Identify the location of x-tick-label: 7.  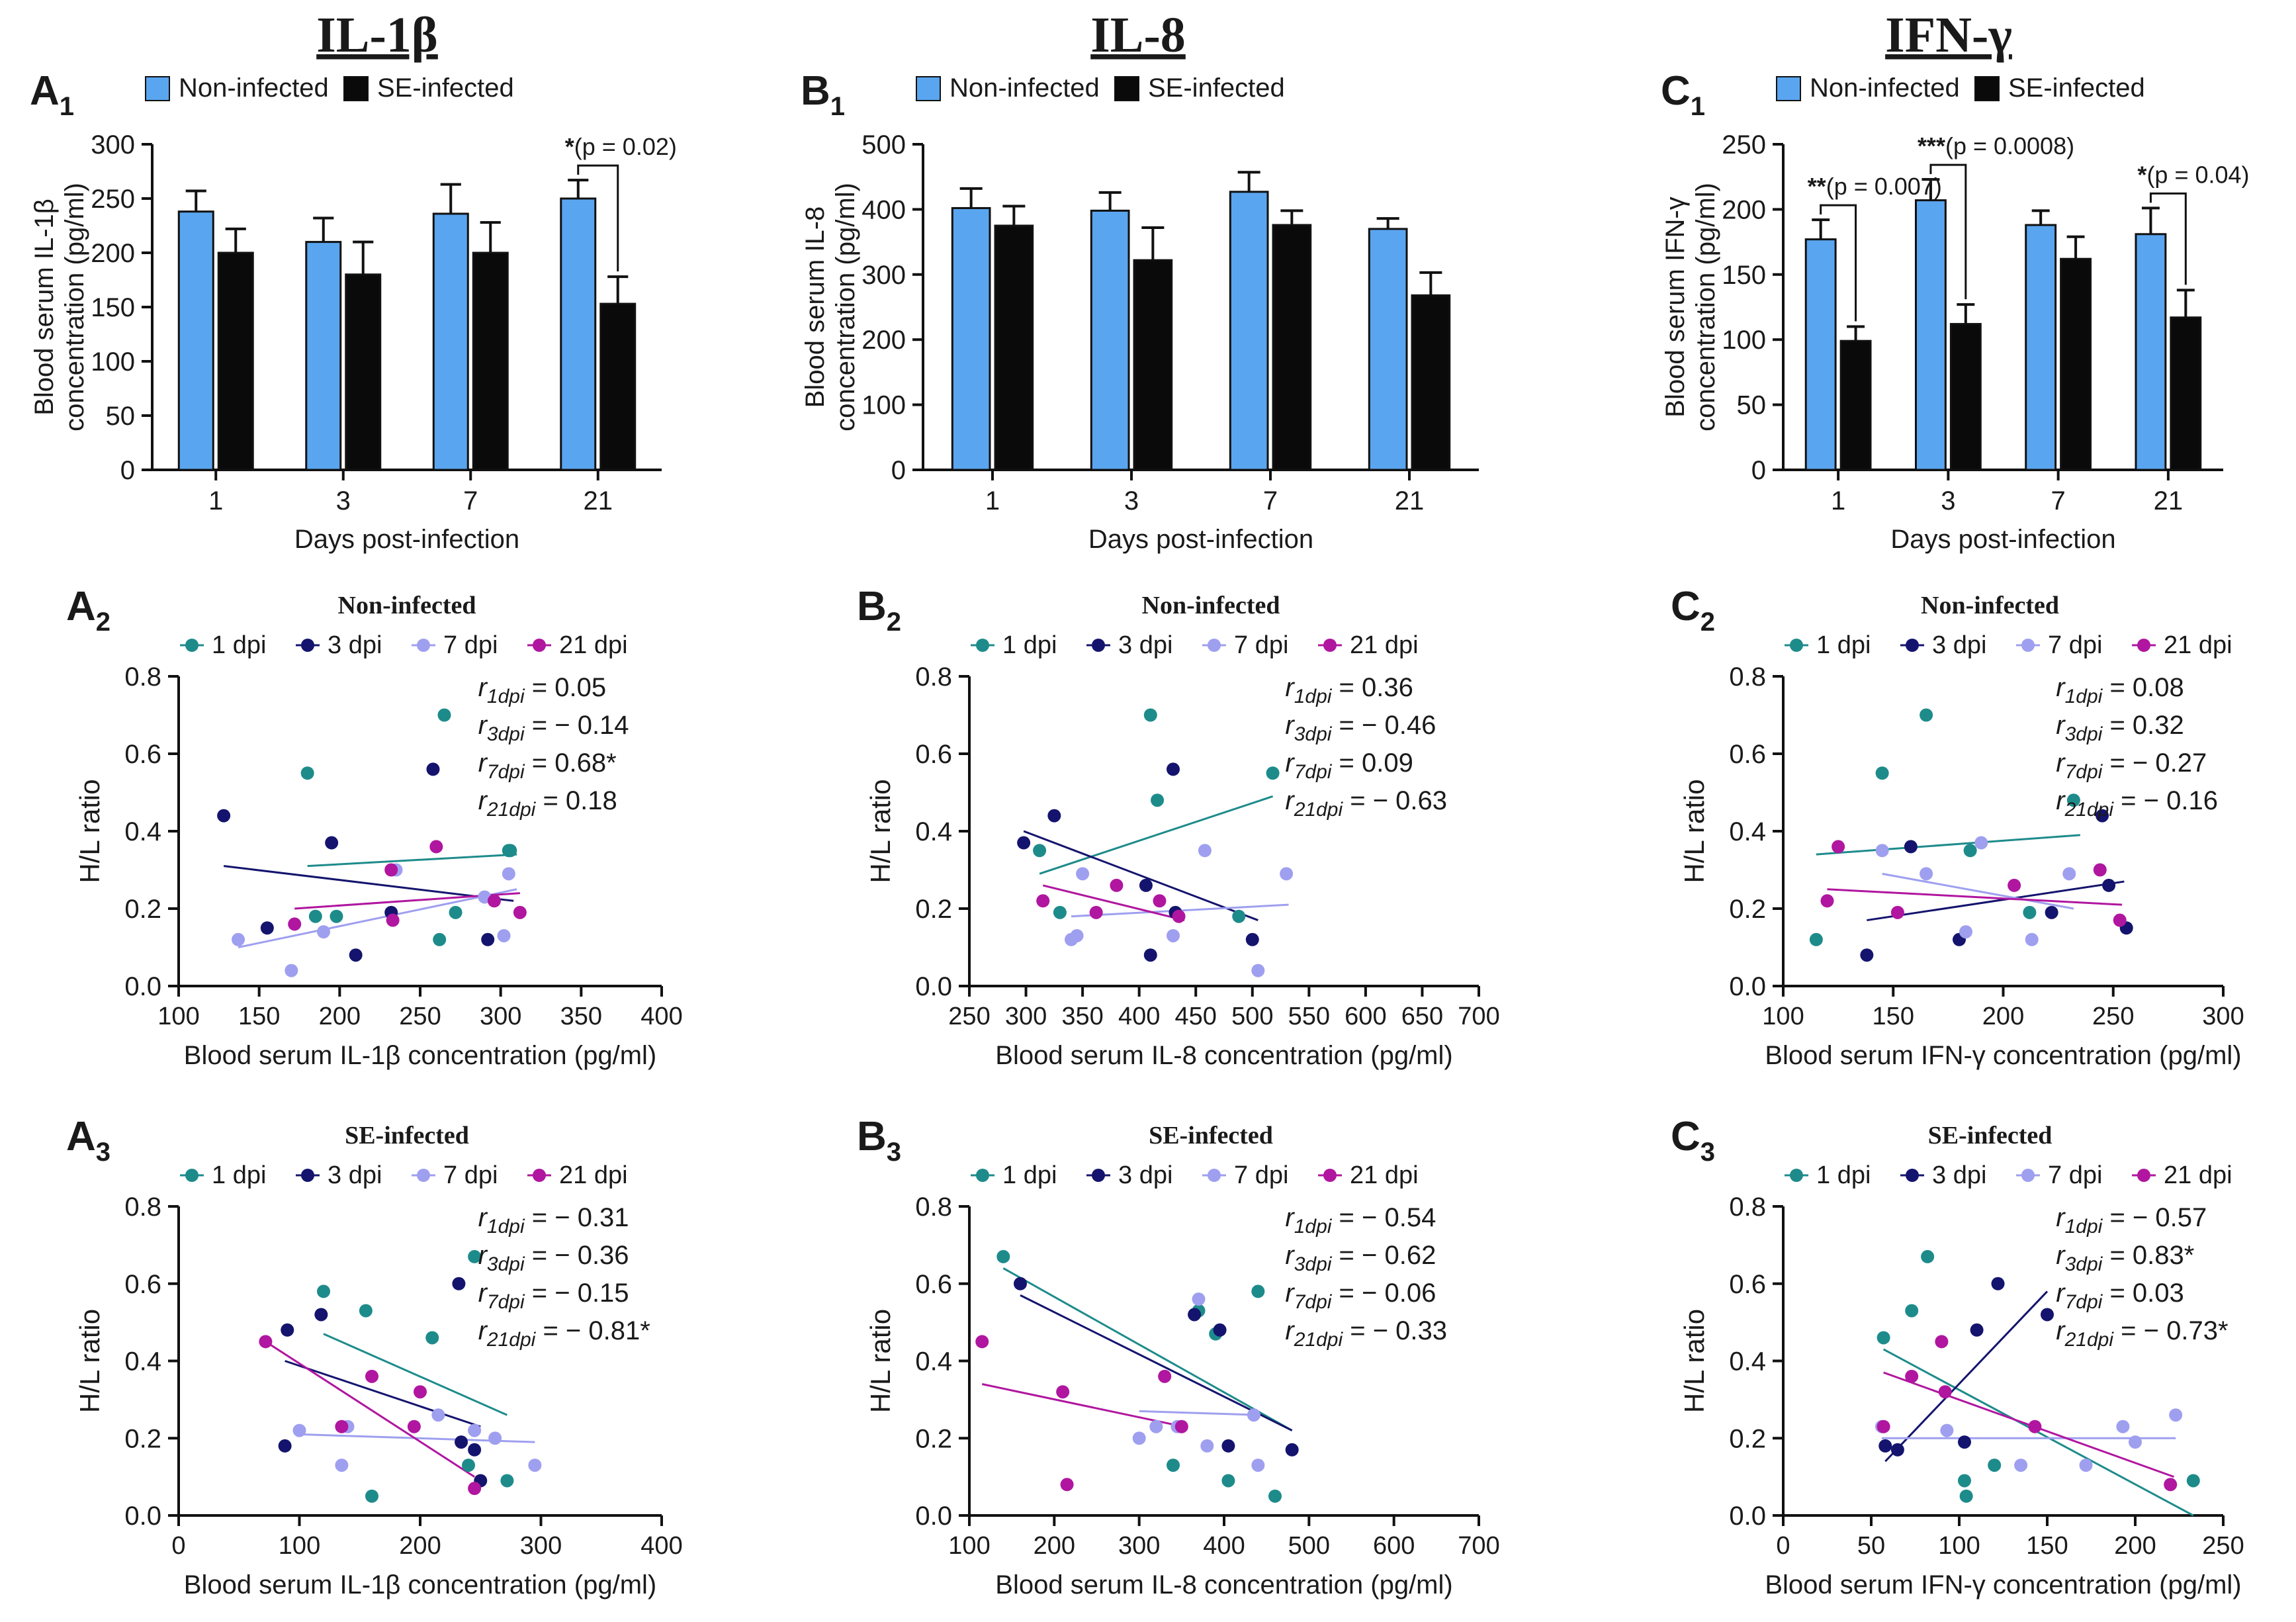
(470, 501).